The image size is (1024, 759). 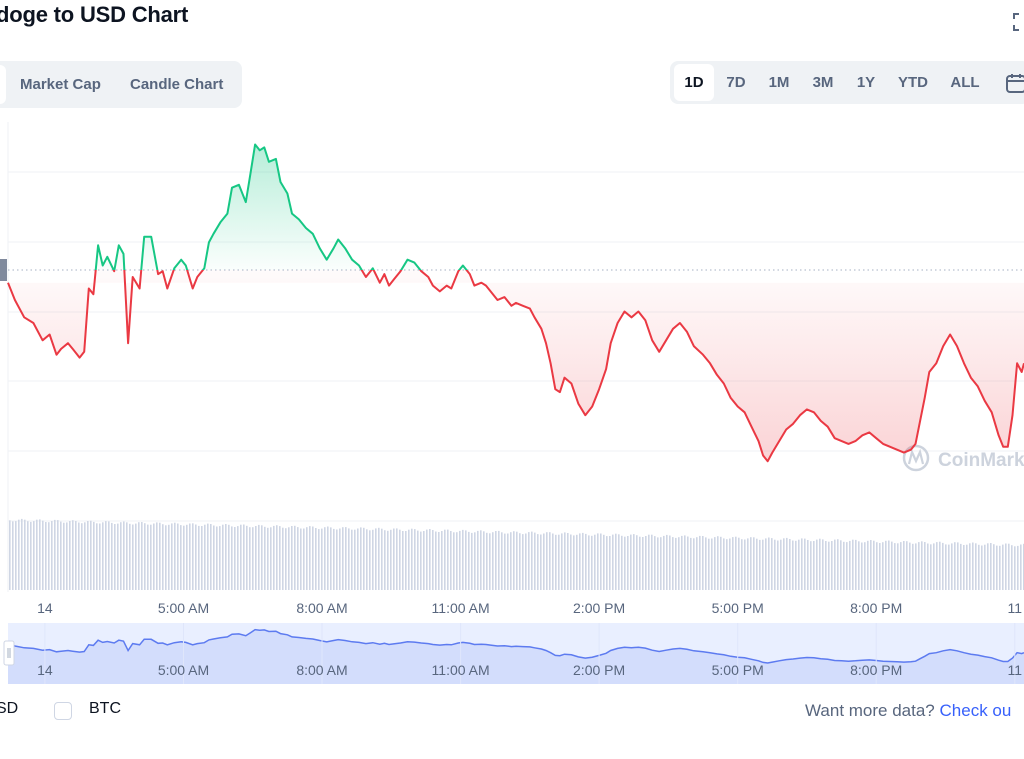 What do you see at coordinates (981, 460) in the screenshot?
I see `watermark-text: CoinMark` at bounding box center [981, 460].